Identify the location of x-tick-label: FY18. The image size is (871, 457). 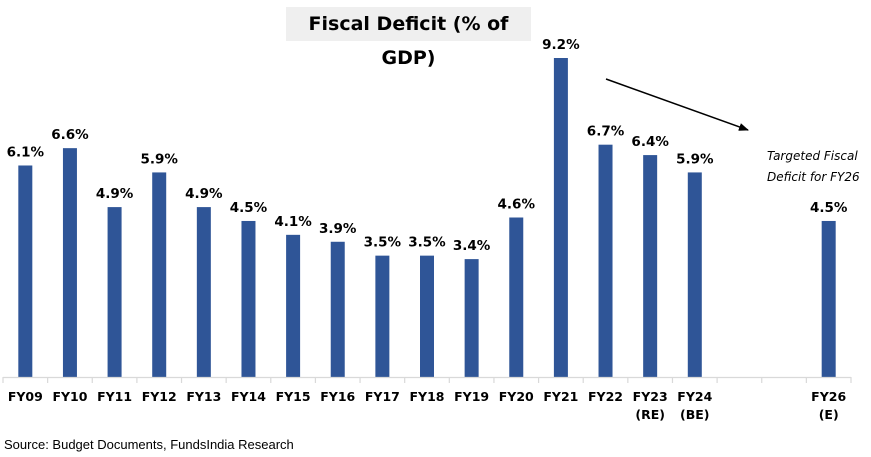
(427, 396).